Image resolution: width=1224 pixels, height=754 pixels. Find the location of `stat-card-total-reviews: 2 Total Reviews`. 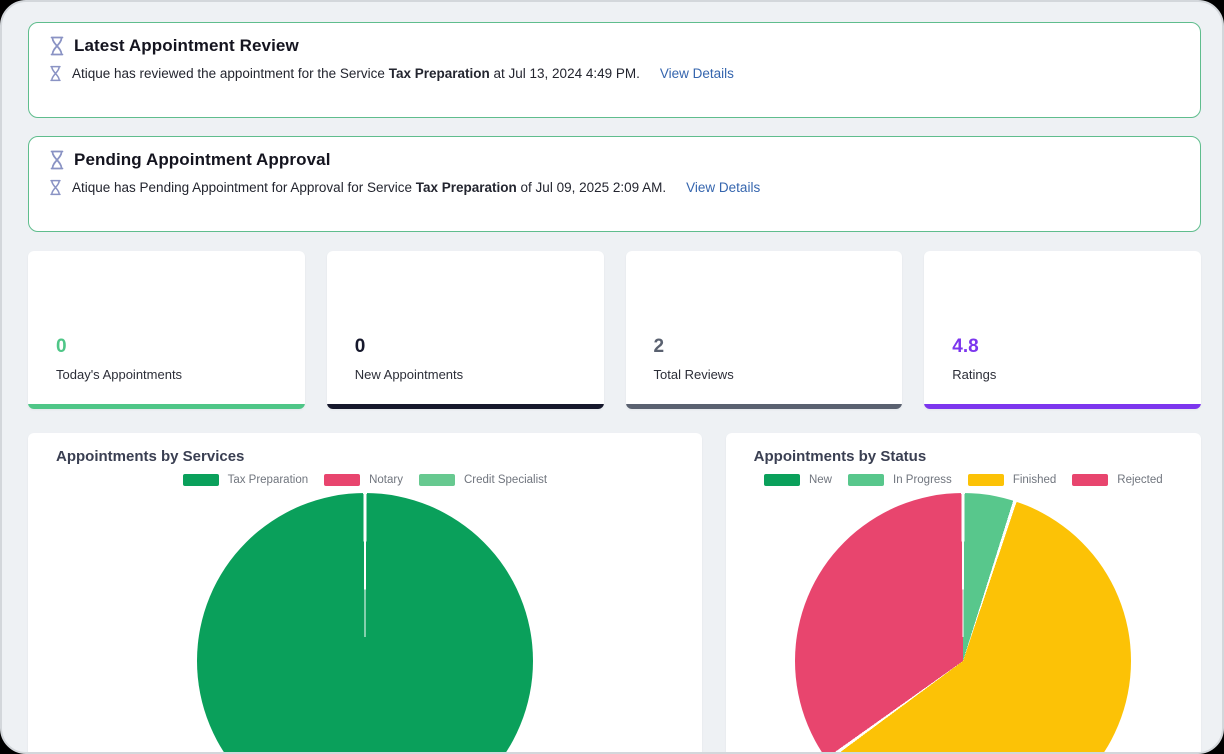

stat-card-total-reviews: 2 Total Reviews is located at coordinates (764, 330).